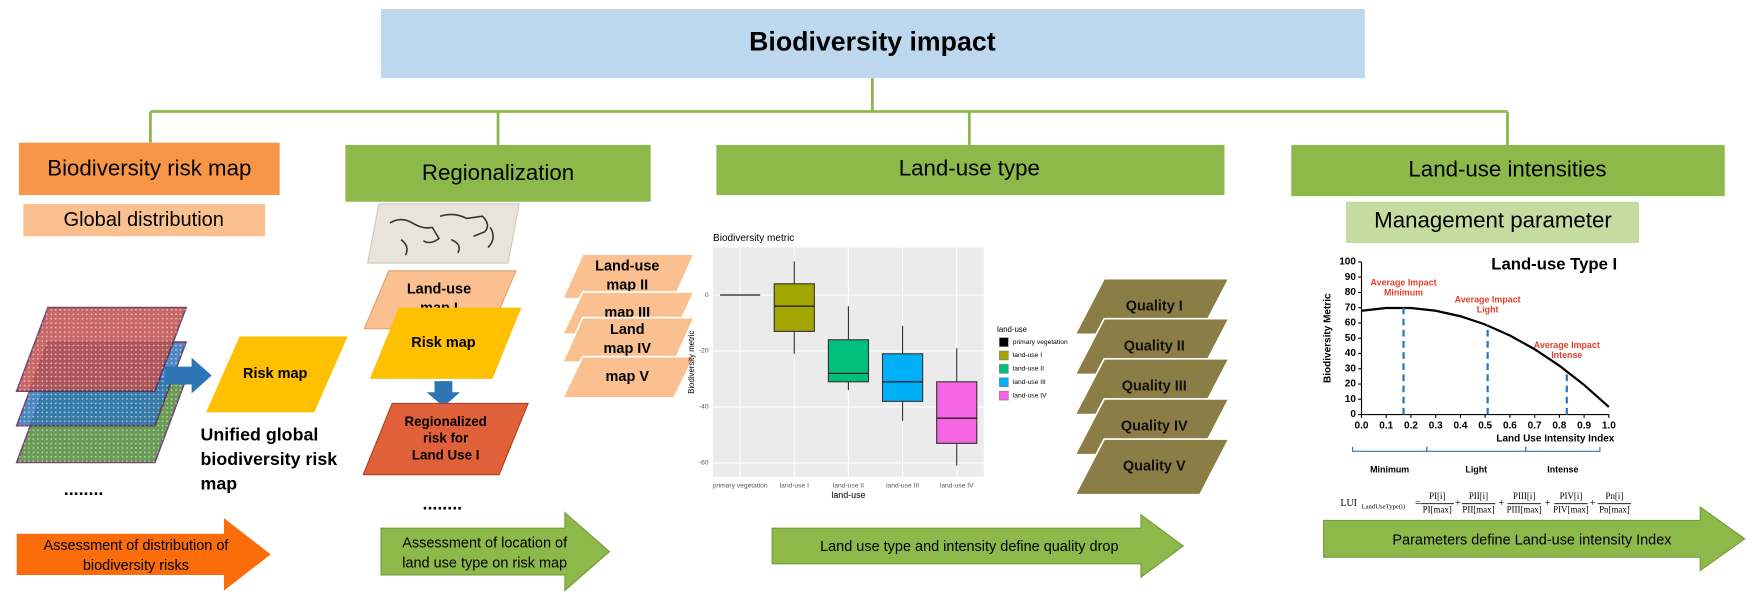  Describe the element at coordinates (1478, 509) in the screenshot. I see `formula-text: PII[max]` at that location.